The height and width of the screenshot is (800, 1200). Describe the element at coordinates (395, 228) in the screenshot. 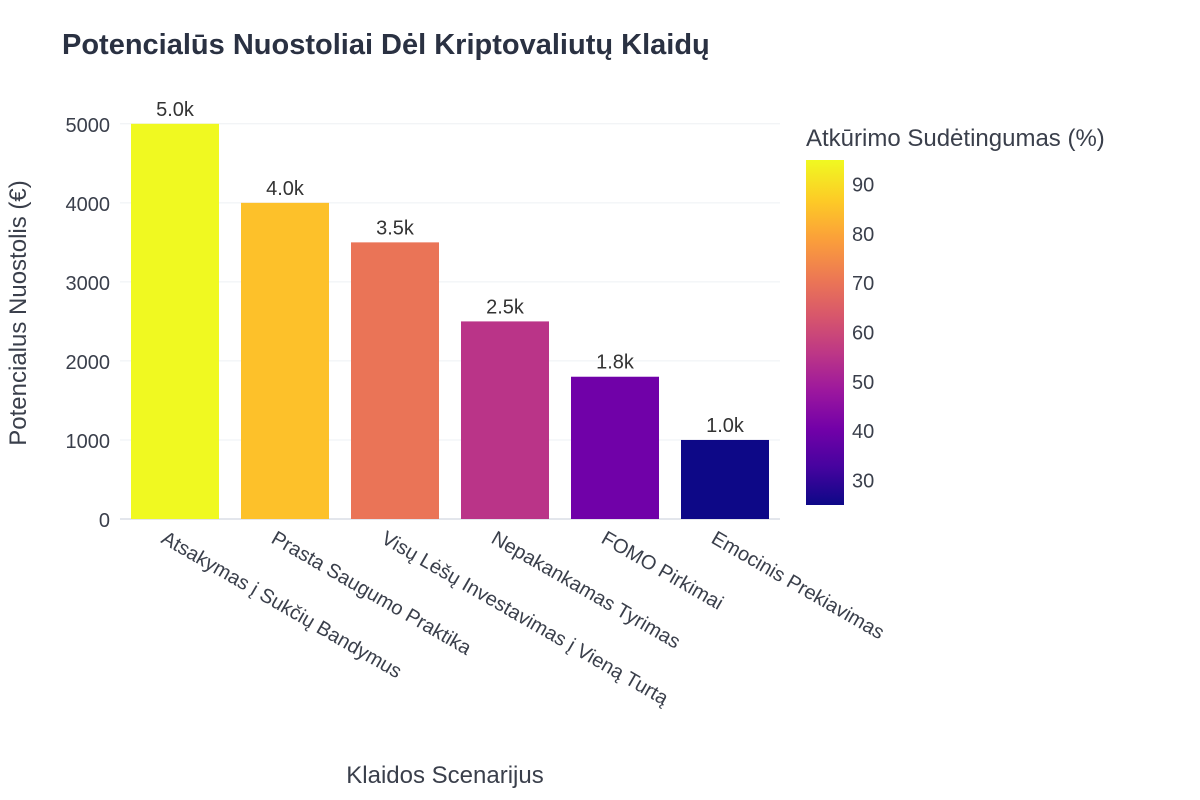

I see `bar-value-label: 3.5k` at that location.